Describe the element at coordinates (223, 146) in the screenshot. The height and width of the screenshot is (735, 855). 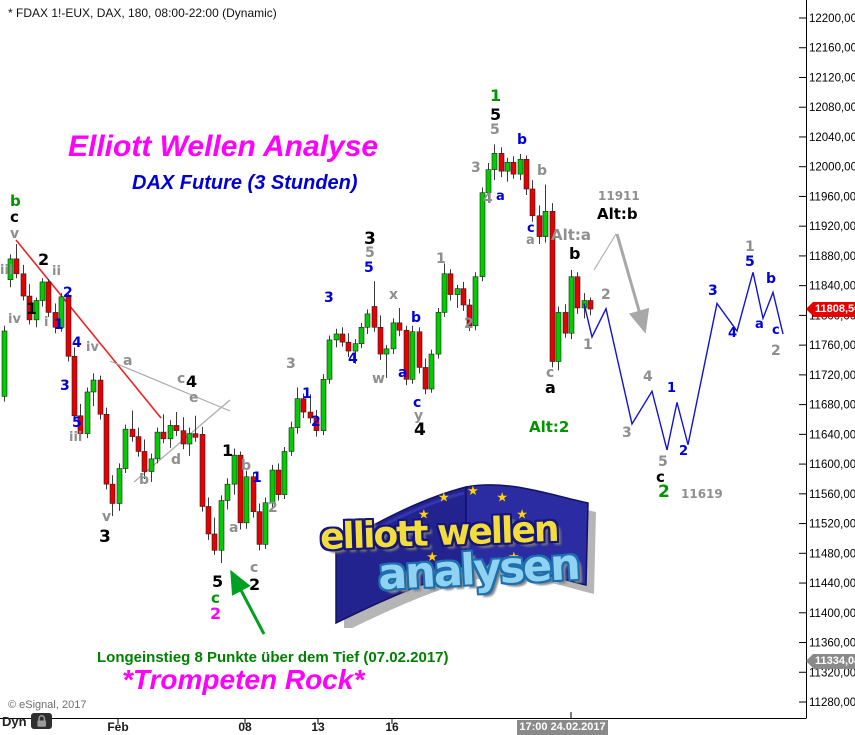
I see `analysis-title: Elliott Wellen Analyse` at that location.